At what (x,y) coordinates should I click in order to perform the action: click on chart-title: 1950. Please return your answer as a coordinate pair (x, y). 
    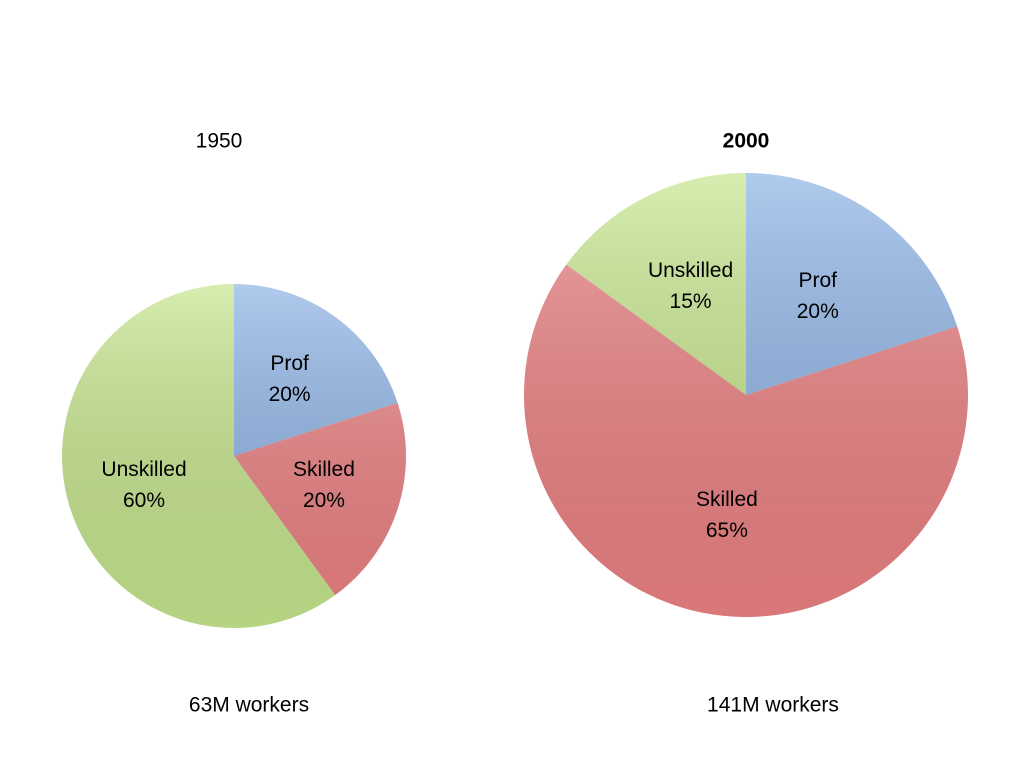
    Looking at the image, I should click on (219, 141).